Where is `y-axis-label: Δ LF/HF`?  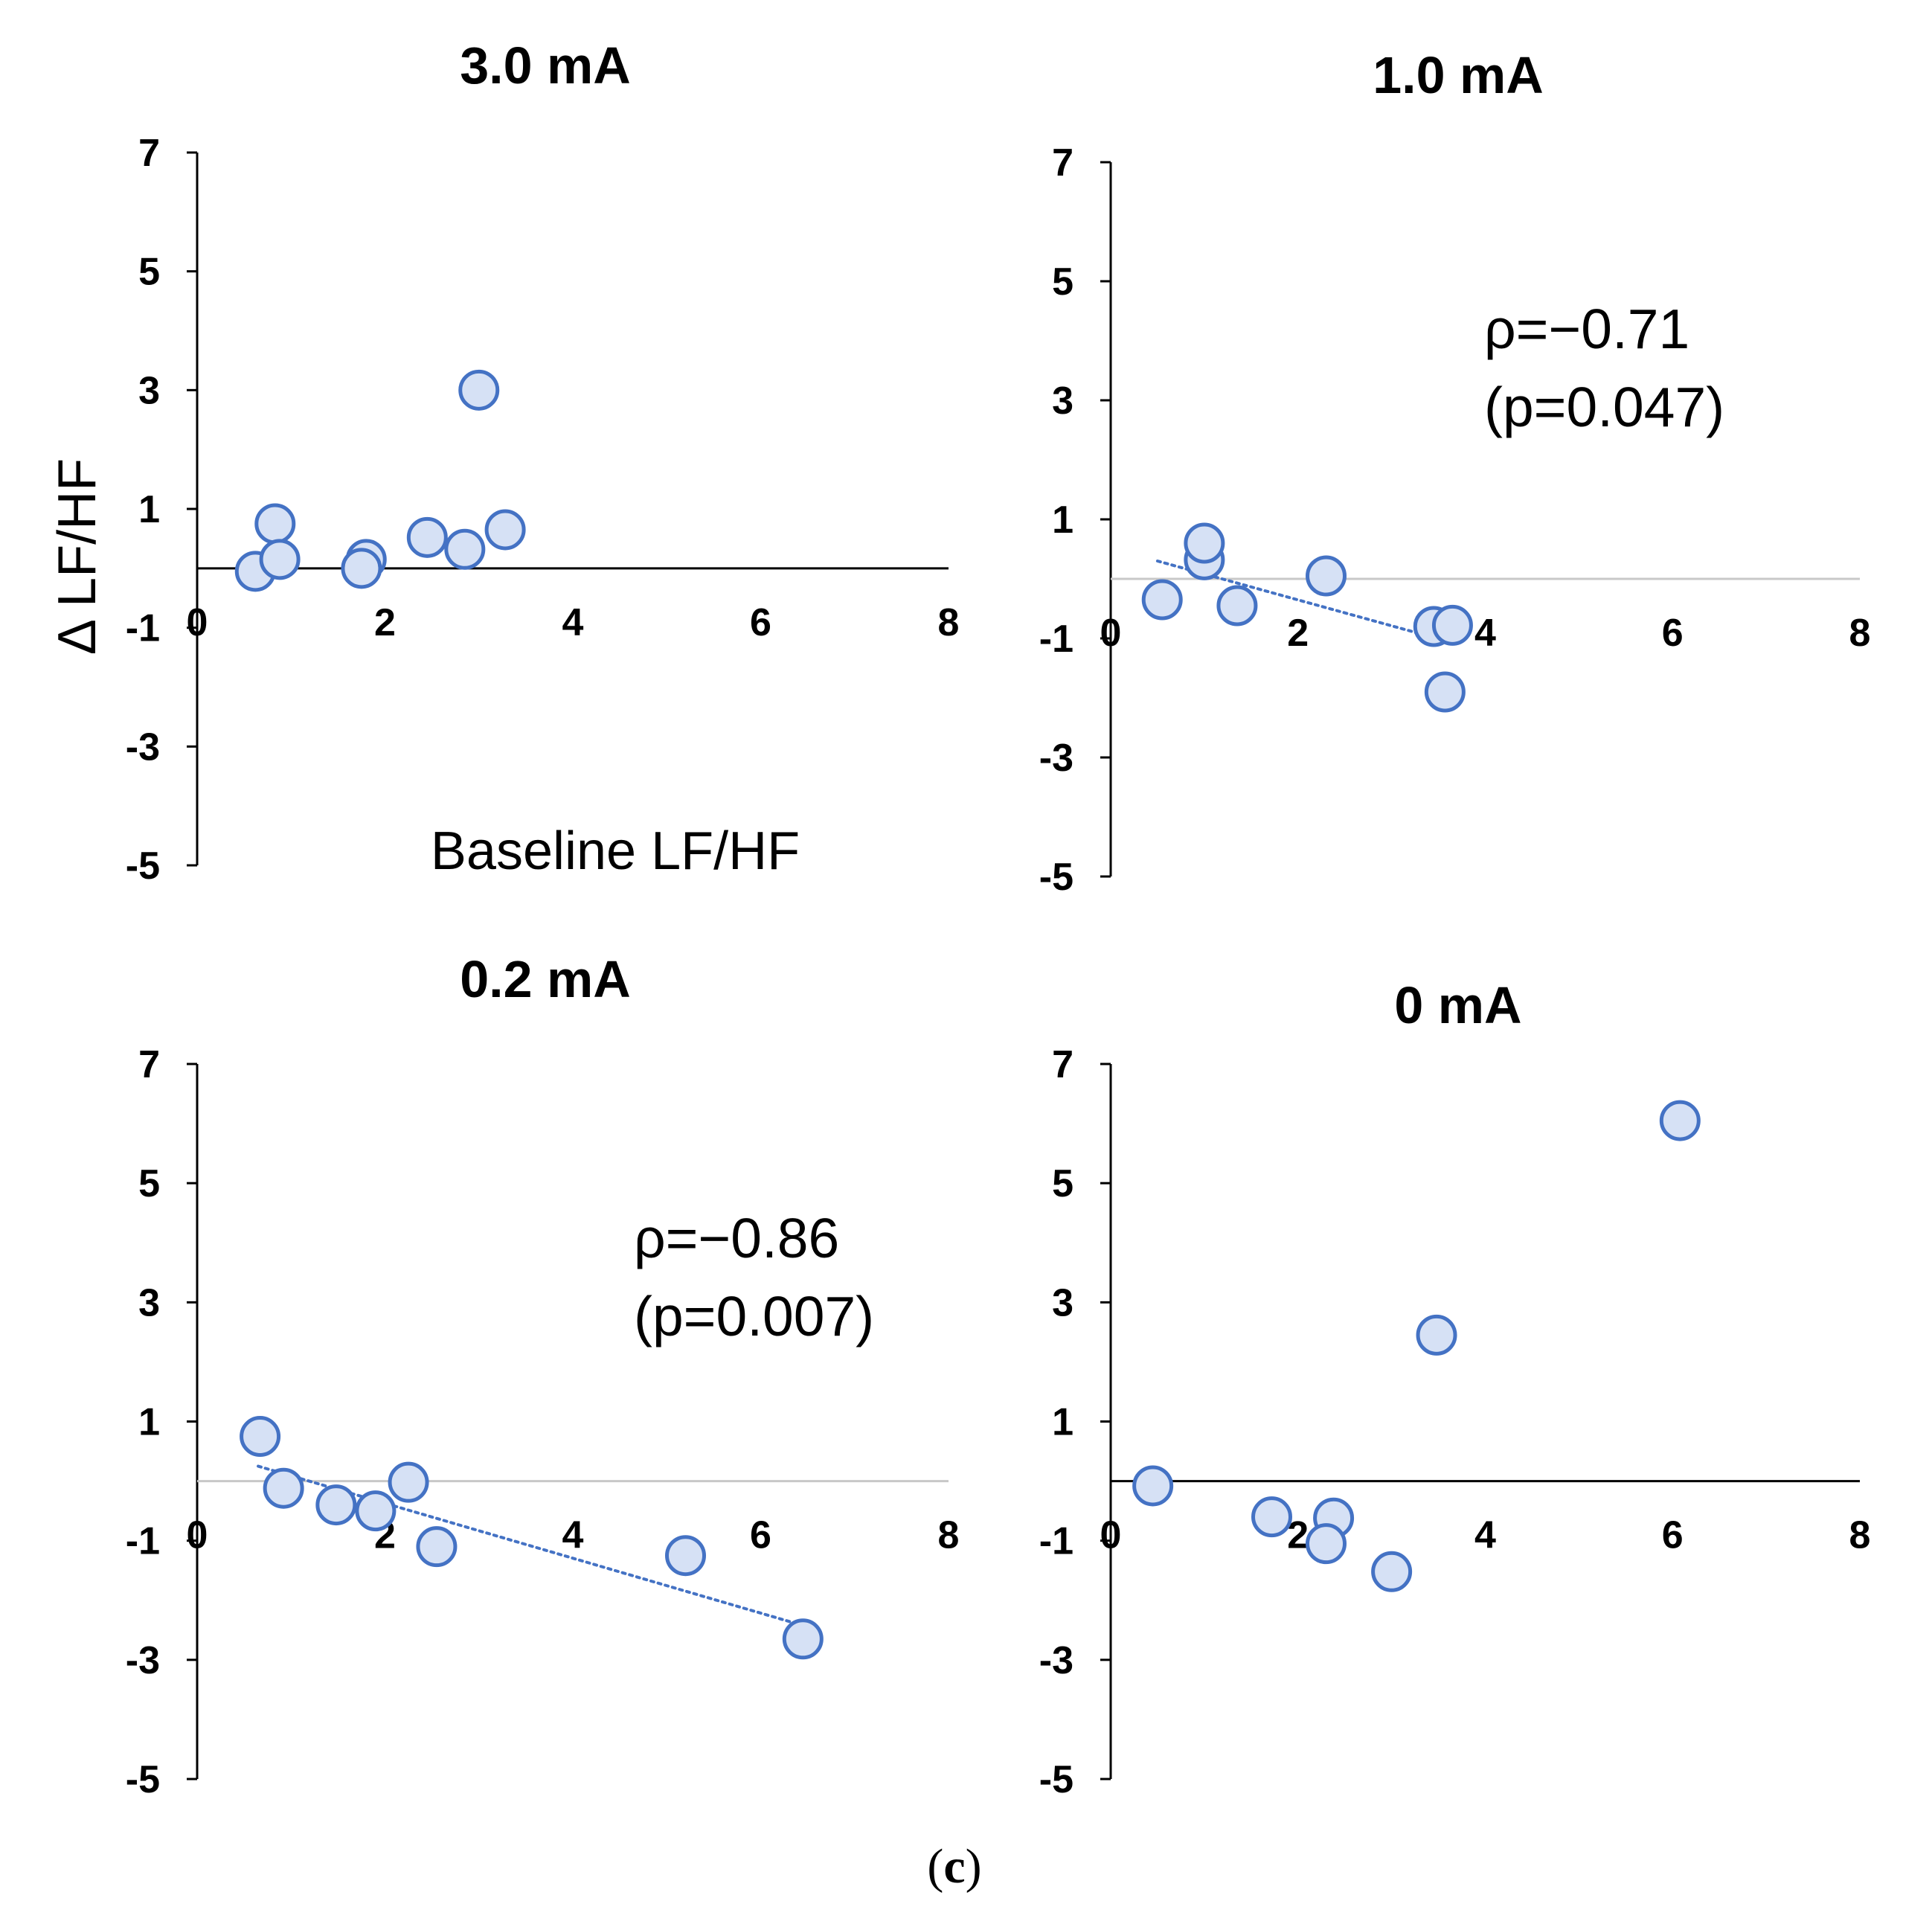 y-axis-label: Δ LF/HF is located at coordinates (77, 556).